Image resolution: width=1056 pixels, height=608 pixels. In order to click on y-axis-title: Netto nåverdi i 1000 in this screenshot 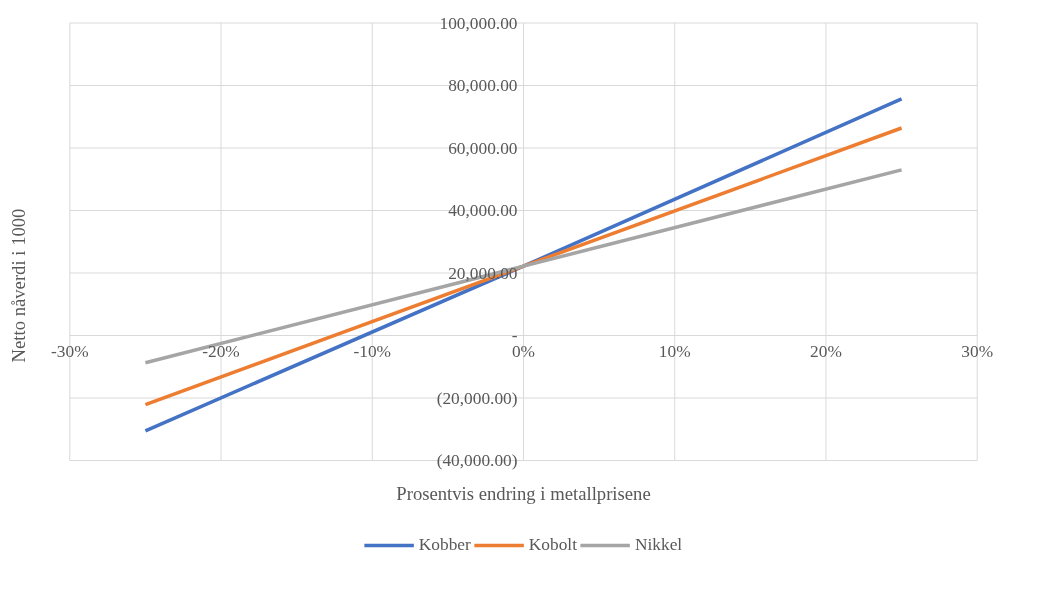, I will do `click(18, 285)`.